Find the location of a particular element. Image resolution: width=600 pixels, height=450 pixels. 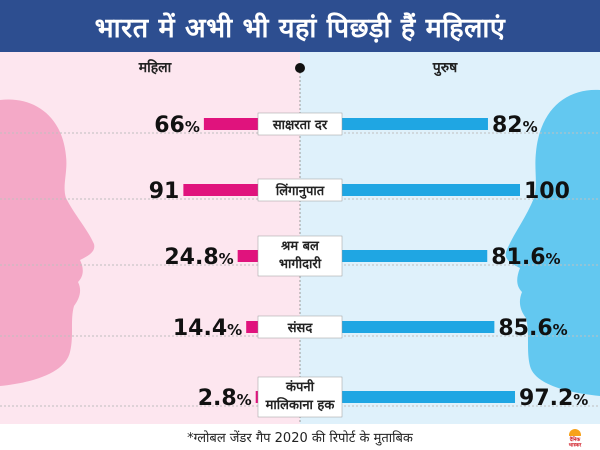

value-label-male: 81.6% is located at coordinates (525, 257).